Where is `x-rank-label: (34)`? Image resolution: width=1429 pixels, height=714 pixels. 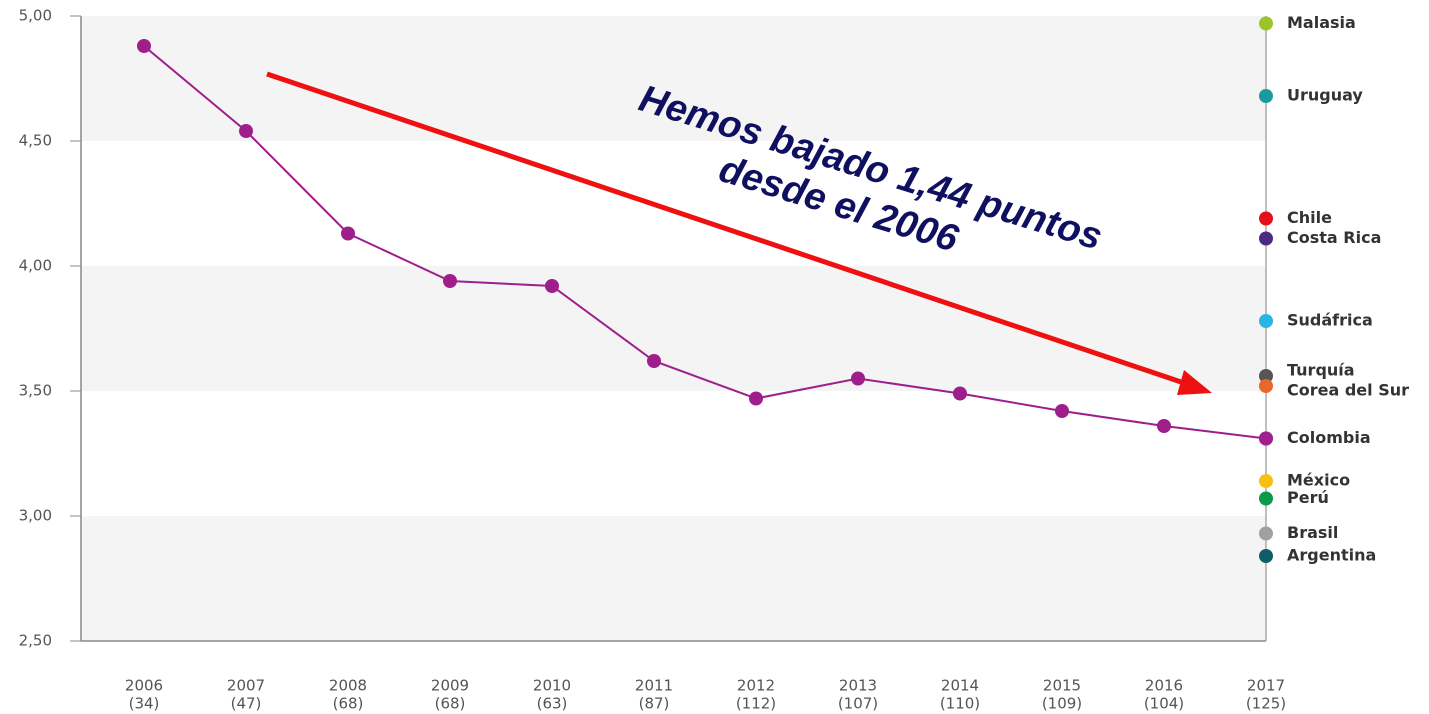
x-rank-label: (34) is located at coordinates (144, 704).